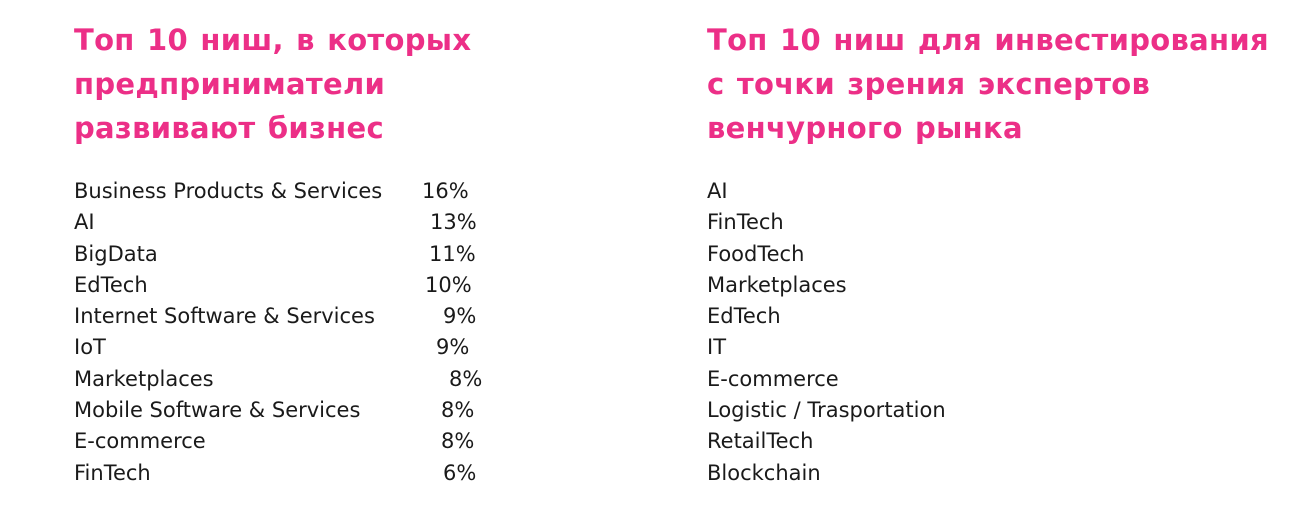 The image size is (1303, 505). What do you see at coordinates (865, 128) in the screenshot?
I see `title-line: венчурного рынка` at bounding box center [865, 128].